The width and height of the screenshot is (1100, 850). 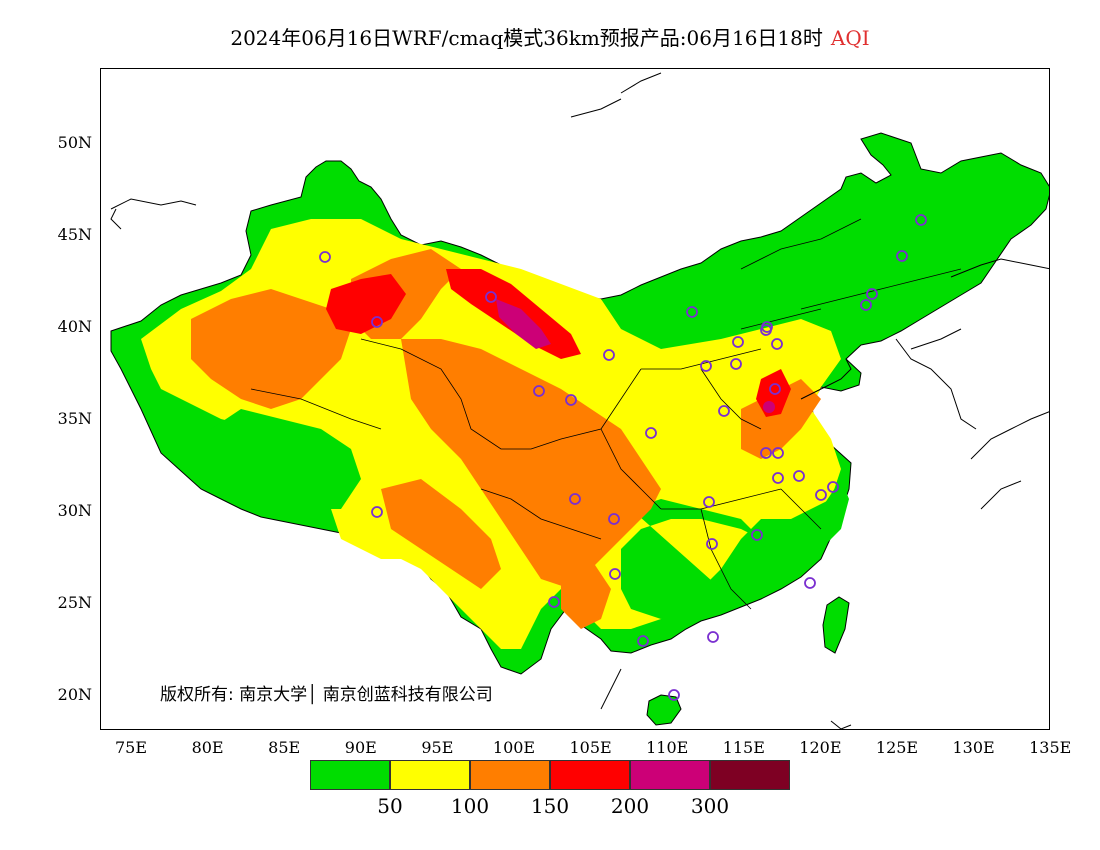 What do you see at coordinates (897, 747) in the screenshot?
I see `x-tick-label: 125E` at bounding box center [897, 747].